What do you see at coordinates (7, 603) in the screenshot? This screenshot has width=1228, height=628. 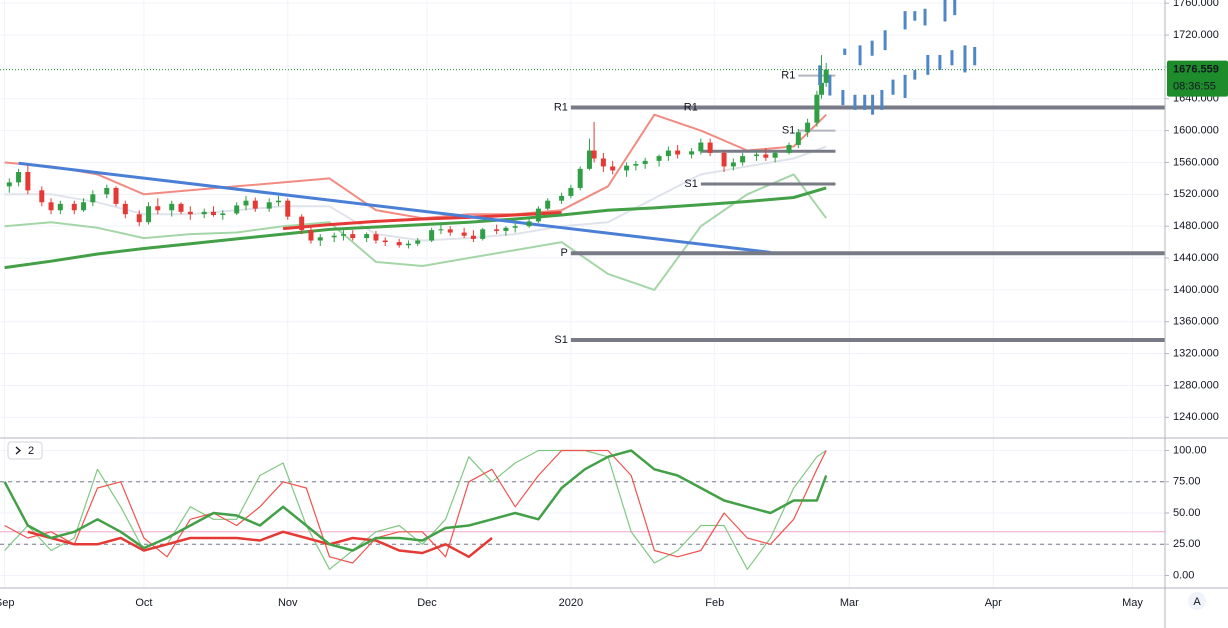 I see `x-tick-label: Sep` at bounding box center [7, 603].